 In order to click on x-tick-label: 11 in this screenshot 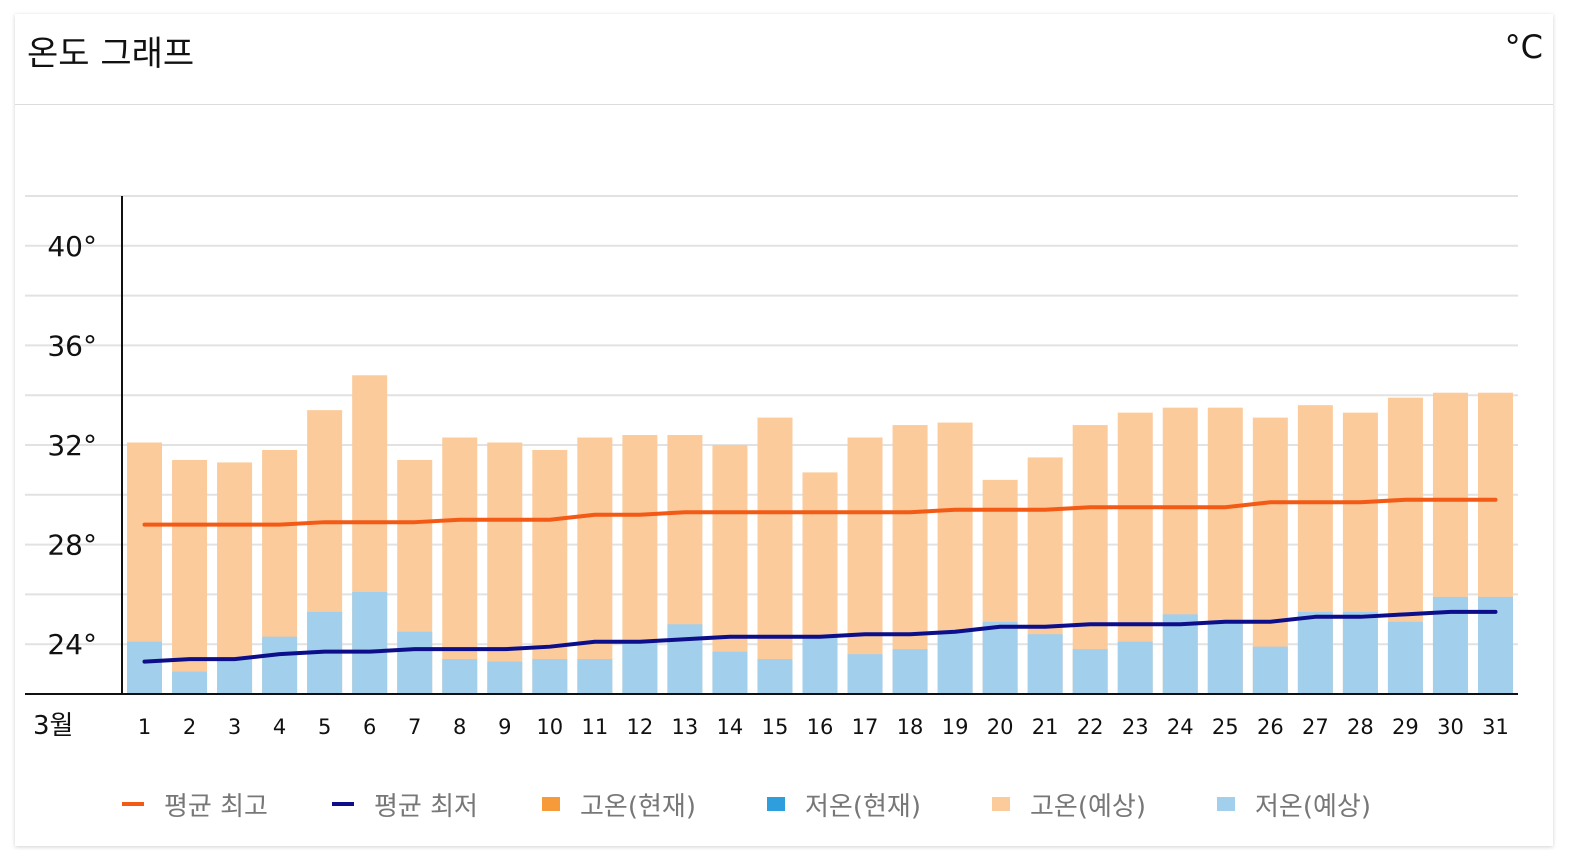, I will do `click(594, 727)`.